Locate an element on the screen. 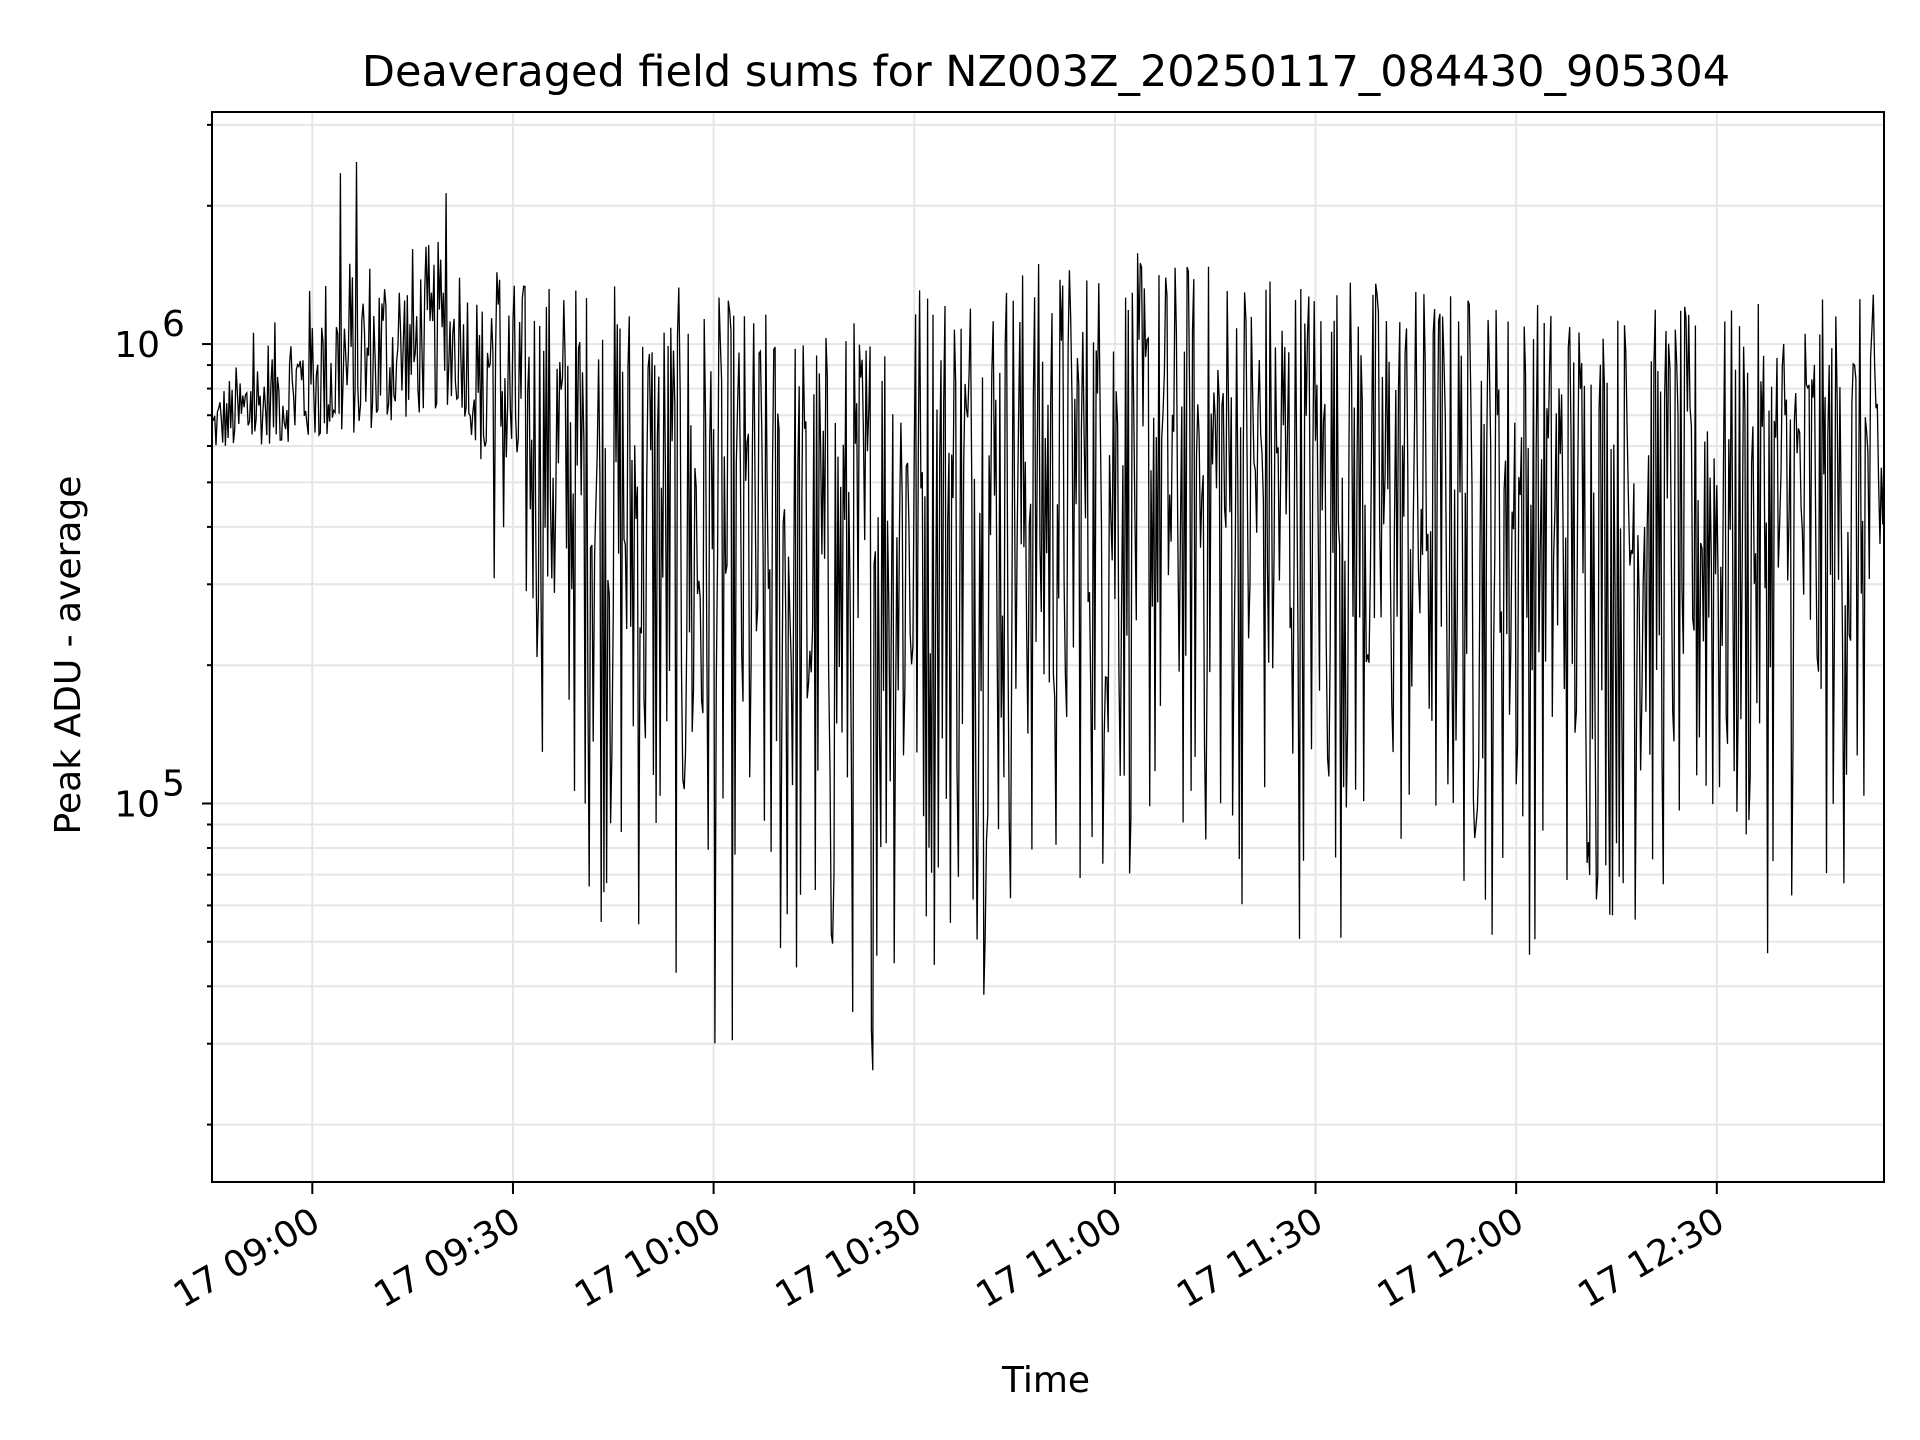  y-tick-label-exponent: 5 is located at coordinates (173, 783).